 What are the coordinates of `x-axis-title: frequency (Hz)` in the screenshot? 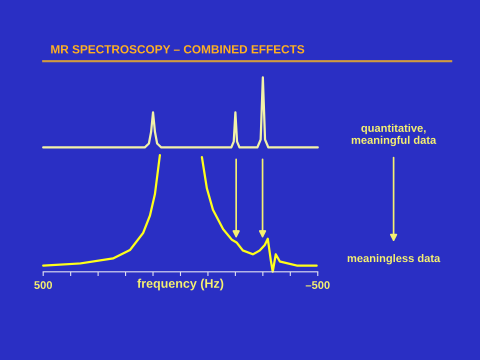 It's located at (180, 284).